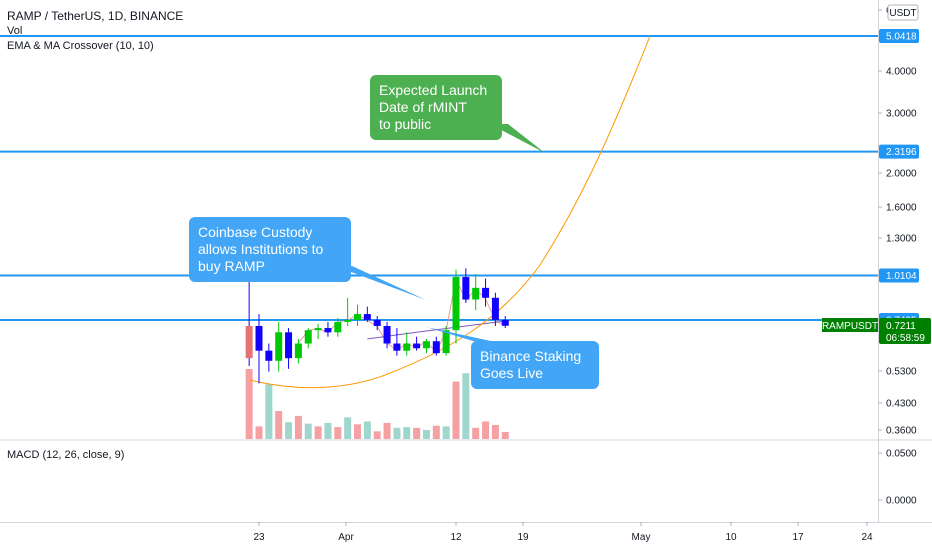 The image size is (932, 550). I want to click on callout-line: to public, so click(405, 124).